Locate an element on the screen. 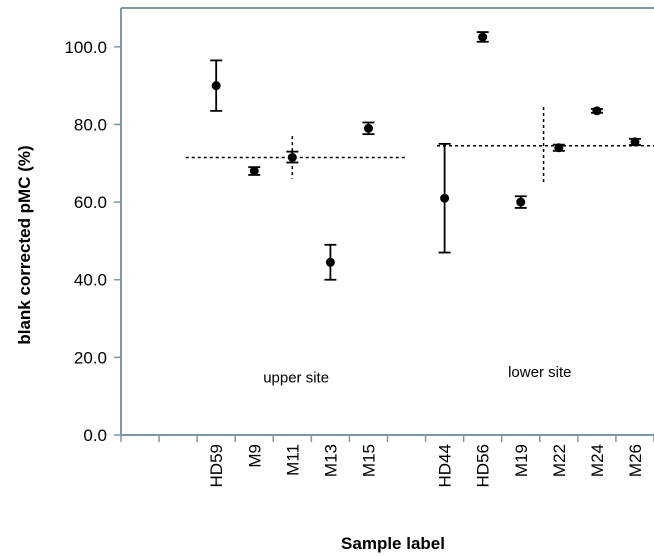 This screenshot has height=556, width=654. x-tick-label: M11 is located at coordinates (292, 460).